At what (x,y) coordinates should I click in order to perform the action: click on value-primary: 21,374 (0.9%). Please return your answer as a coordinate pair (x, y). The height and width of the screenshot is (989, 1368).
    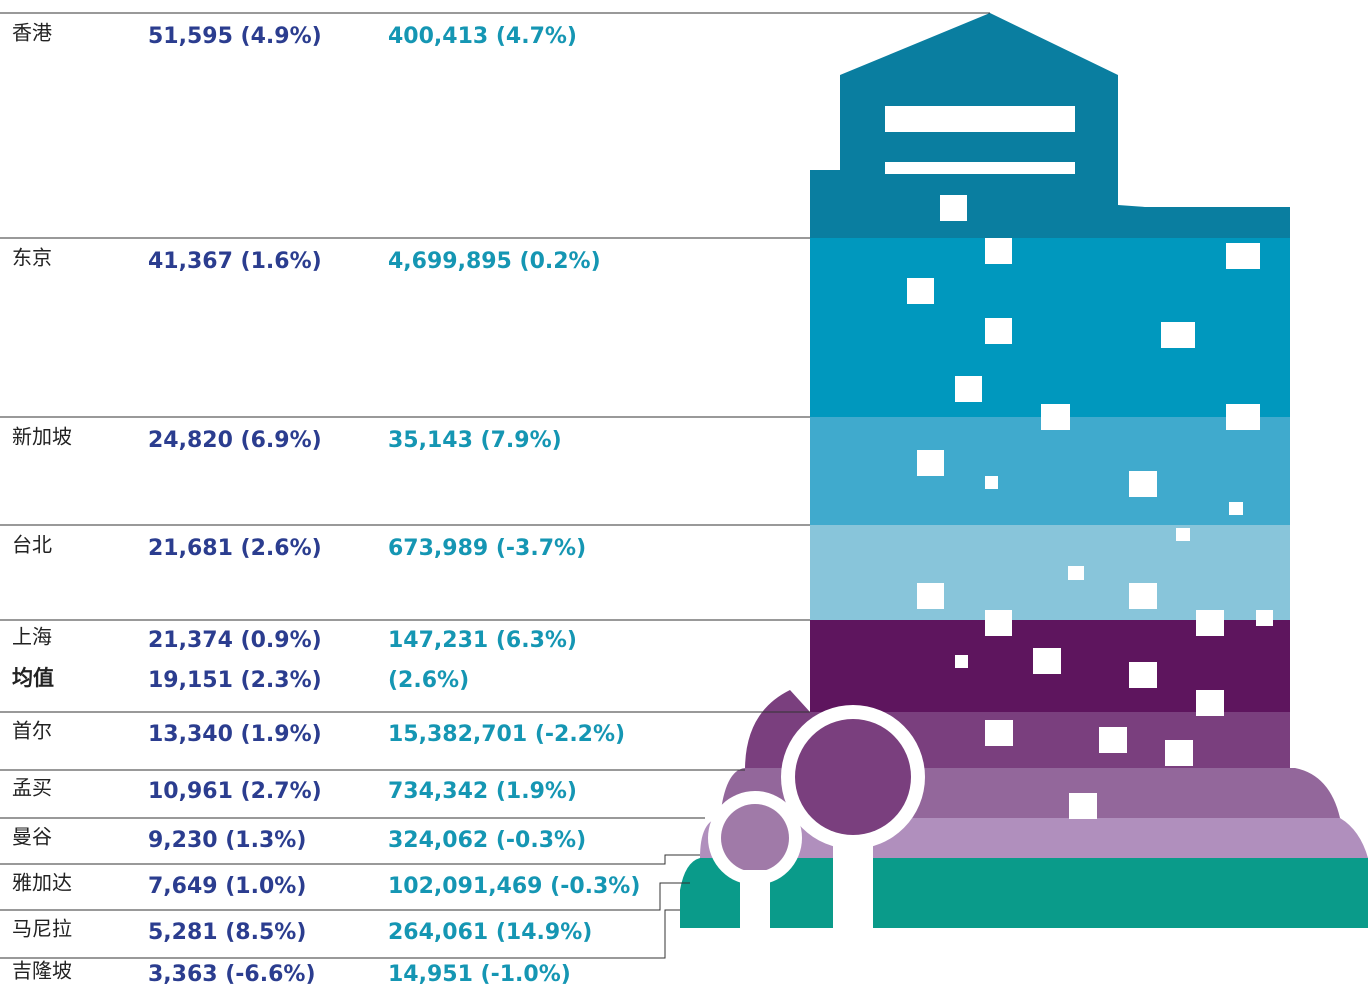
    Looking at the image, I should click on (235, 640).